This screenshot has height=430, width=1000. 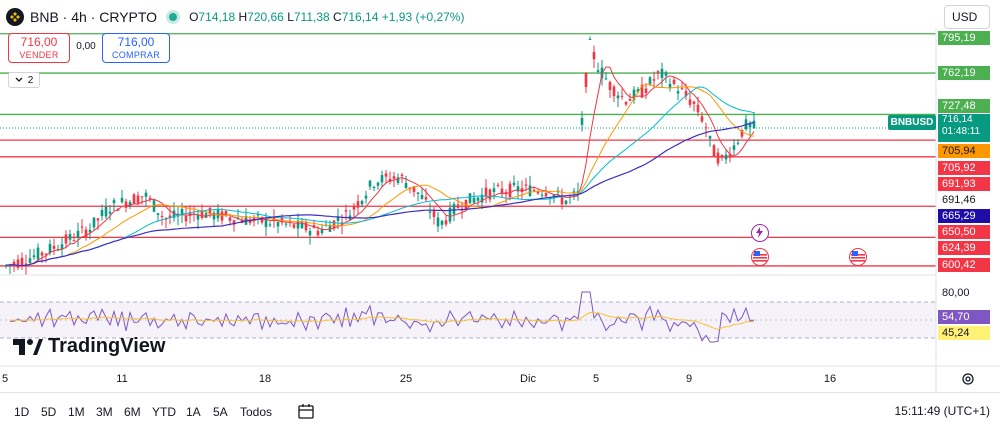 I want to click on bottom-toolbar: 1D 5D 1M 3M 6M YTD 1A 5A Todos, so click(x=500, y=411).